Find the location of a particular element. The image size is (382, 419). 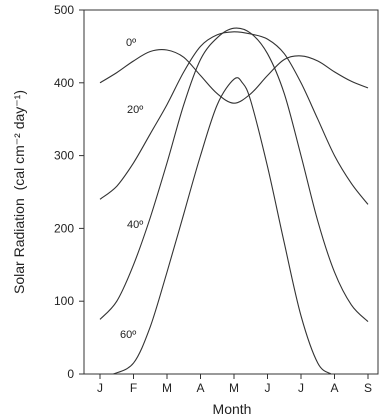

y-tick-label: 200 is located at coordinates (64, 228).